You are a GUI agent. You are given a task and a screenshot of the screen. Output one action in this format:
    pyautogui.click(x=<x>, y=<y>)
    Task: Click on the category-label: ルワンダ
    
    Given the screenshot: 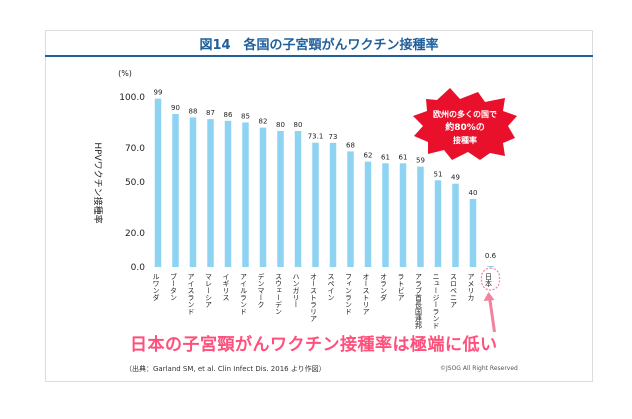 What is the action you would take?
    pyautogui.click(x=156, y=287)
    